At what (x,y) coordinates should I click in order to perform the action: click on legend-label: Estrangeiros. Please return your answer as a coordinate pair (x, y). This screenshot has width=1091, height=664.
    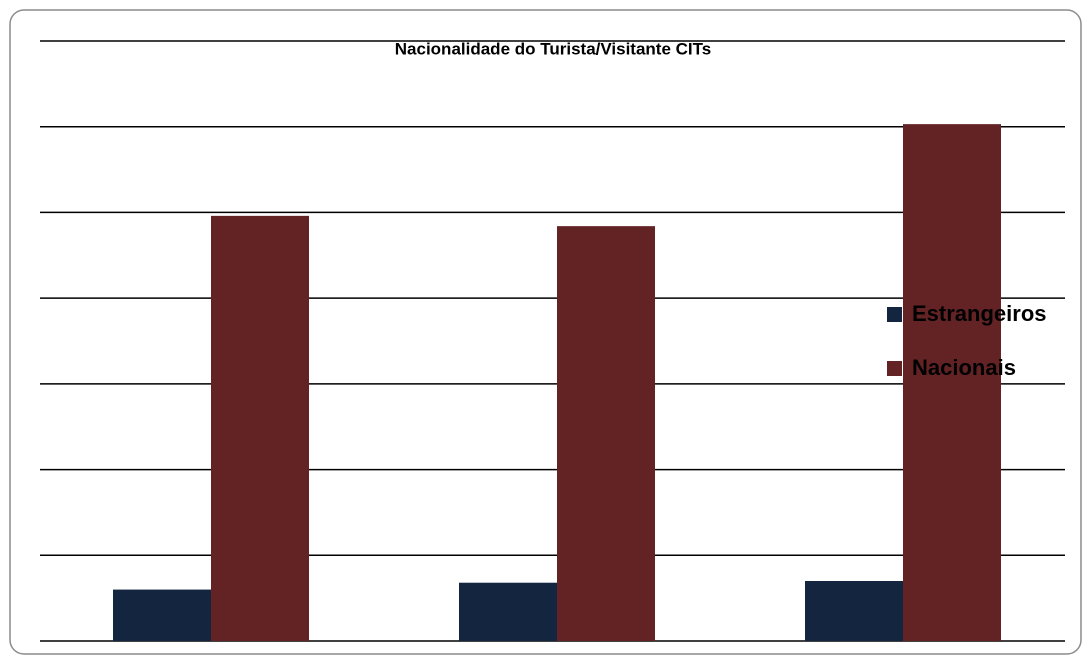
    Looking at the image, I should click on (979, 313).